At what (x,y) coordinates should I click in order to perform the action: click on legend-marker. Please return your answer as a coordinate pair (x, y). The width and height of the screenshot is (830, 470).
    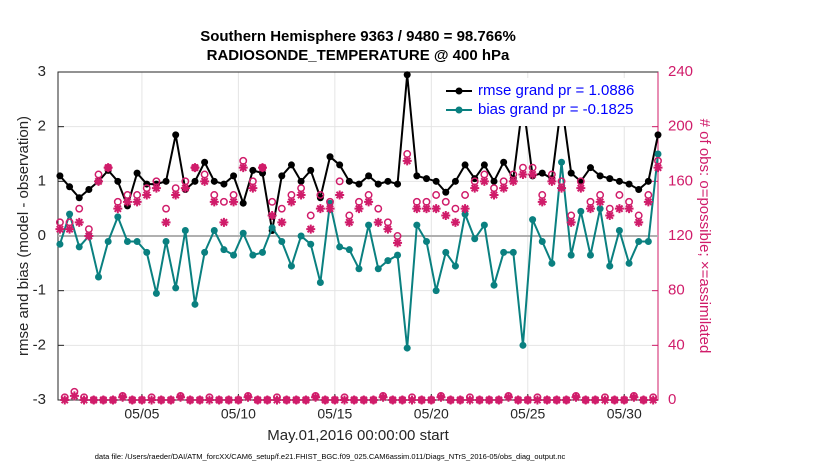
    Looking at the image, I should click on (459, 91).